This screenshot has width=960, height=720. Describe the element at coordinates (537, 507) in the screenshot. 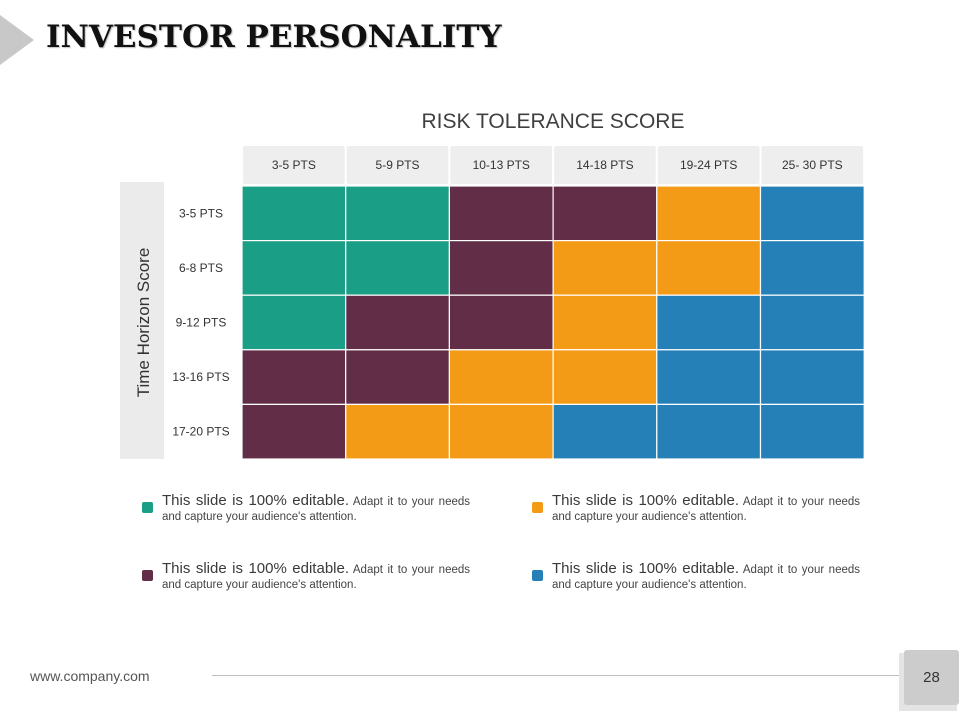

I see `legend-swatch-orange` at that location.